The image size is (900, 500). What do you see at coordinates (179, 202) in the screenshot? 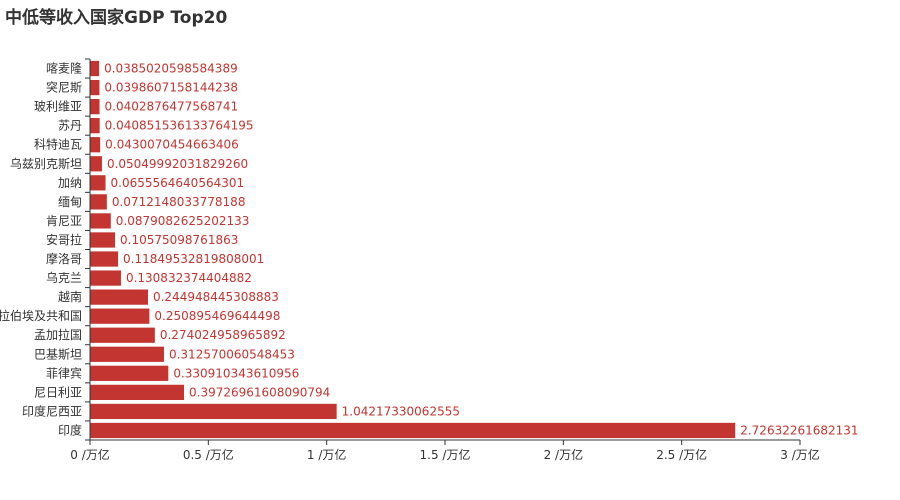
I see `data-label: 0.0712148033778188` at bounding box center [179, 202].